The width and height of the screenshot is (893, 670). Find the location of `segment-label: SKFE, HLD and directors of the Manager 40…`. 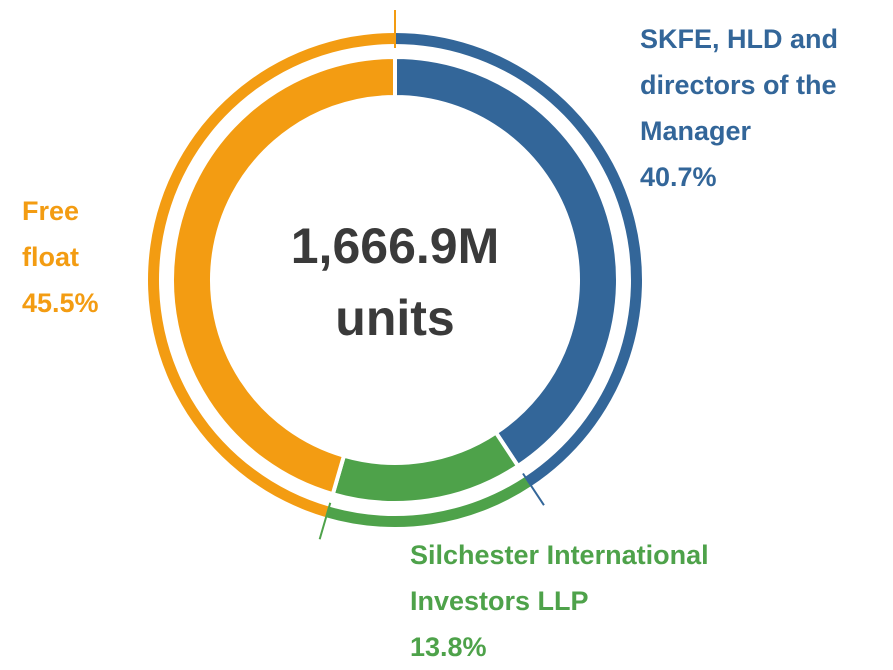

segment-label: SKFE, HLD and directors of the Manager 40… is located at coordinates (760, 108).